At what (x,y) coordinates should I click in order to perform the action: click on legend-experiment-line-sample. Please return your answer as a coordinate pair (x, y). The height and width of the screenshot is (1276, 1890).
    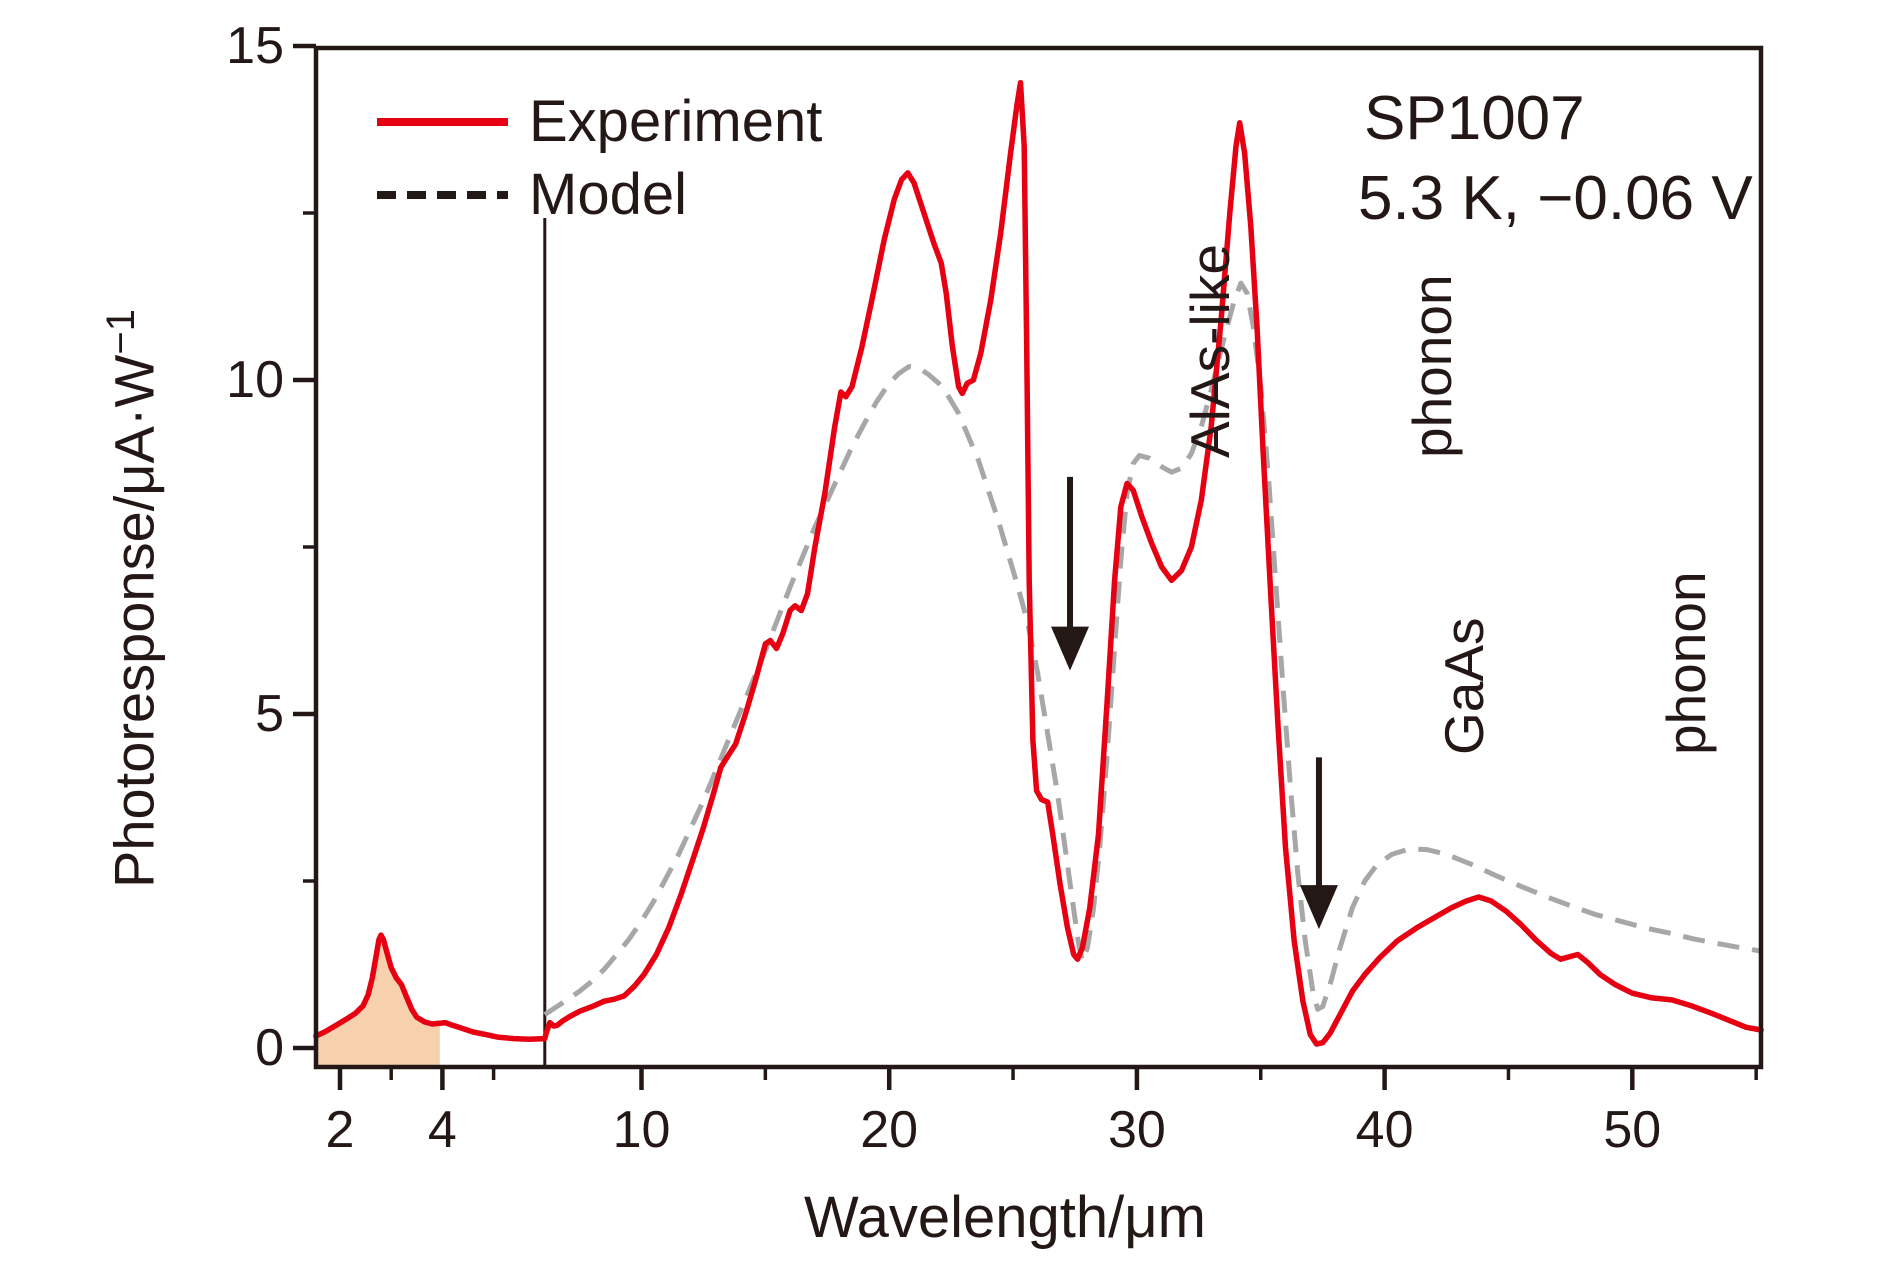
    Looking at the image, I should click on (442, 122).